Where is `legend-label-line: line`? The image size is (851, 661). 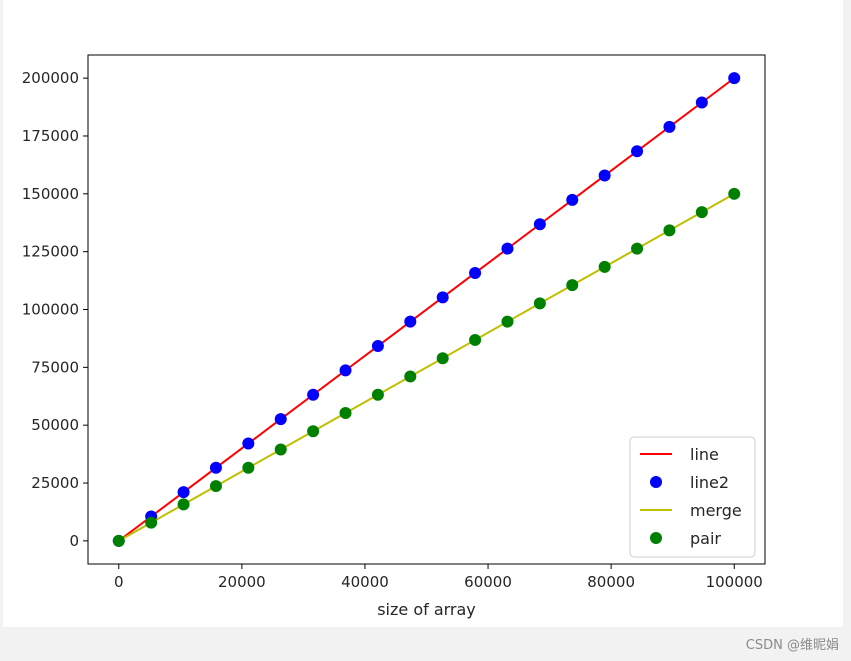
legend-label-line: line is located at coordinates (704, 454).